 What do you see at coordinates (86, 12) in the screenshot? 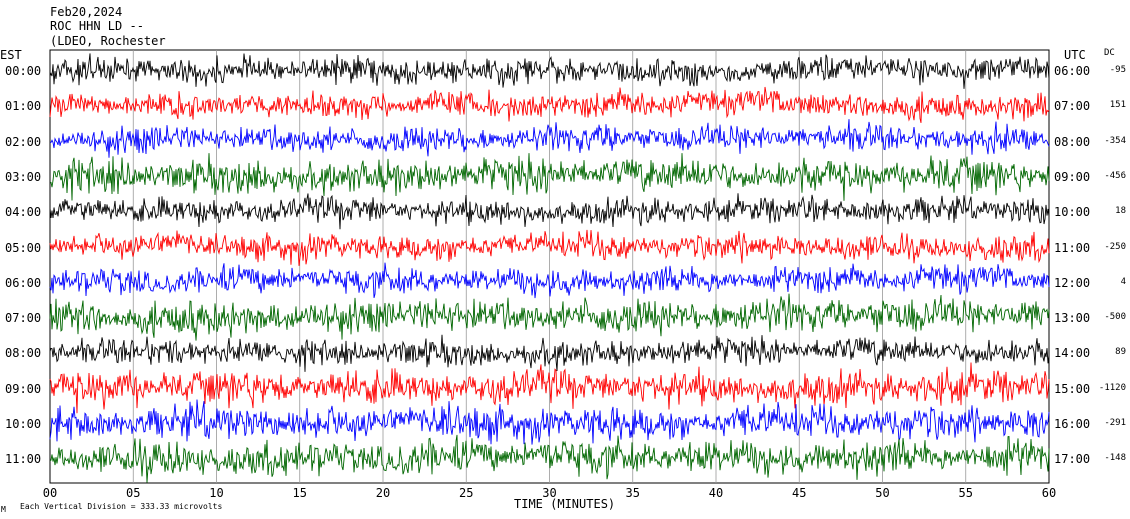
I see `header-date: Feb20,2024` at bounding box center [86, 12].